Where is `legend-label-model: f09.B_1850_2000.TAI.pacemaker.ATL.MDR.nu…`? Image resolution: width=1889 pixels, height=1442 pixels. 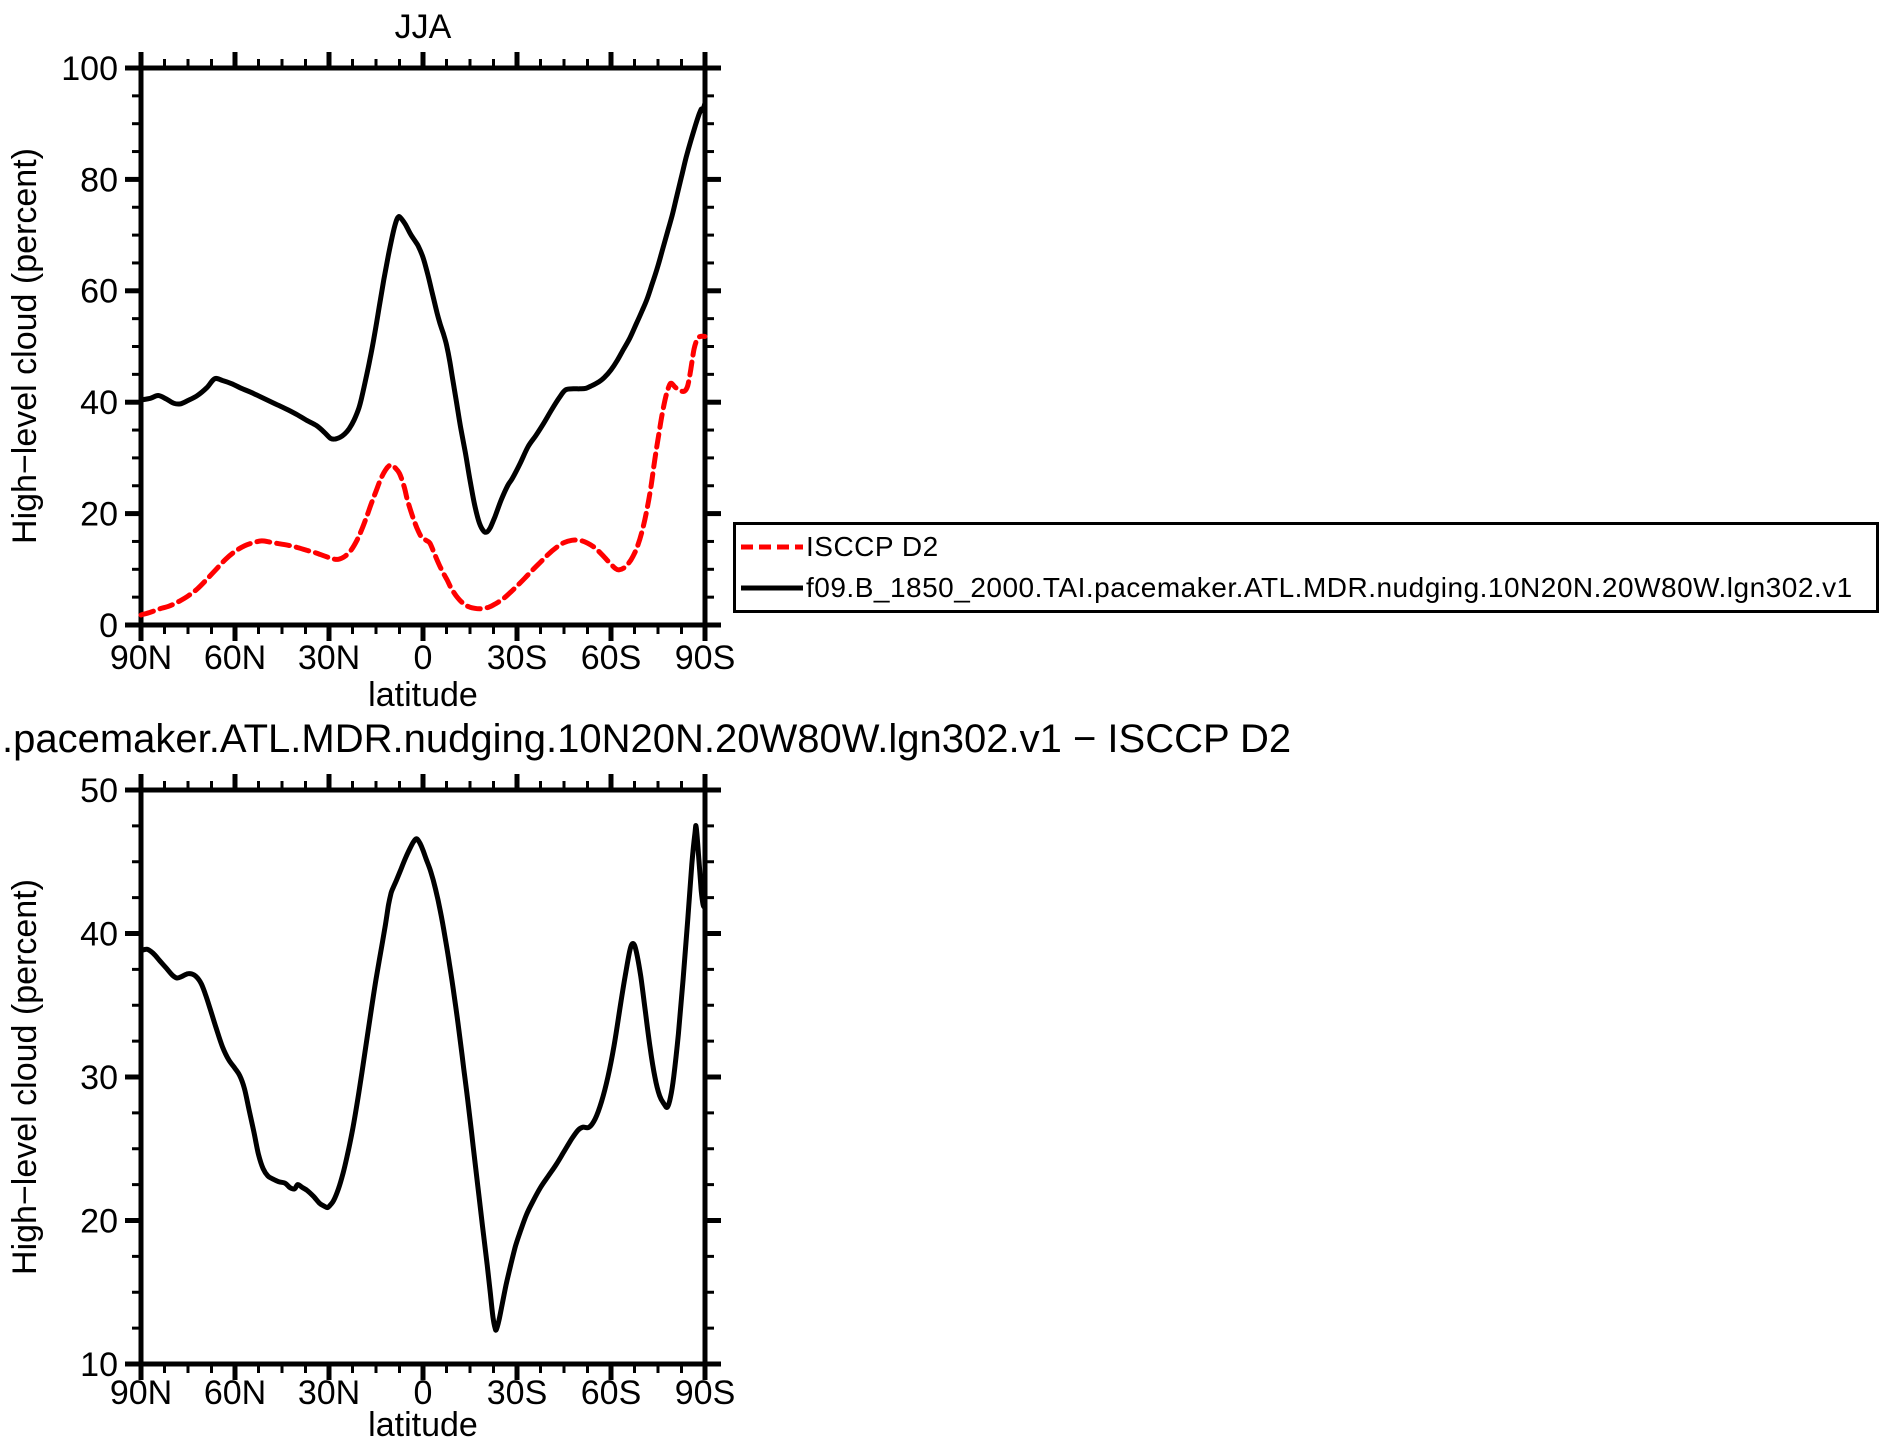
legend-label-model: f09.B_1850_2000.TAI.pacemaker.ATL.MDR.nu… is located at coordinates (1329, 587).